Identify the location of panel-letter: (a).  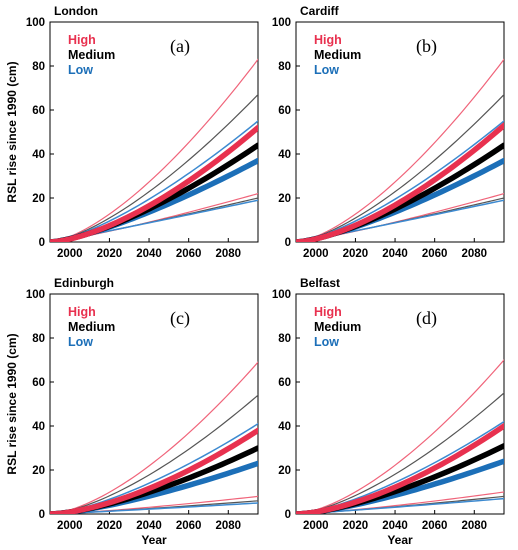
(180, 46).